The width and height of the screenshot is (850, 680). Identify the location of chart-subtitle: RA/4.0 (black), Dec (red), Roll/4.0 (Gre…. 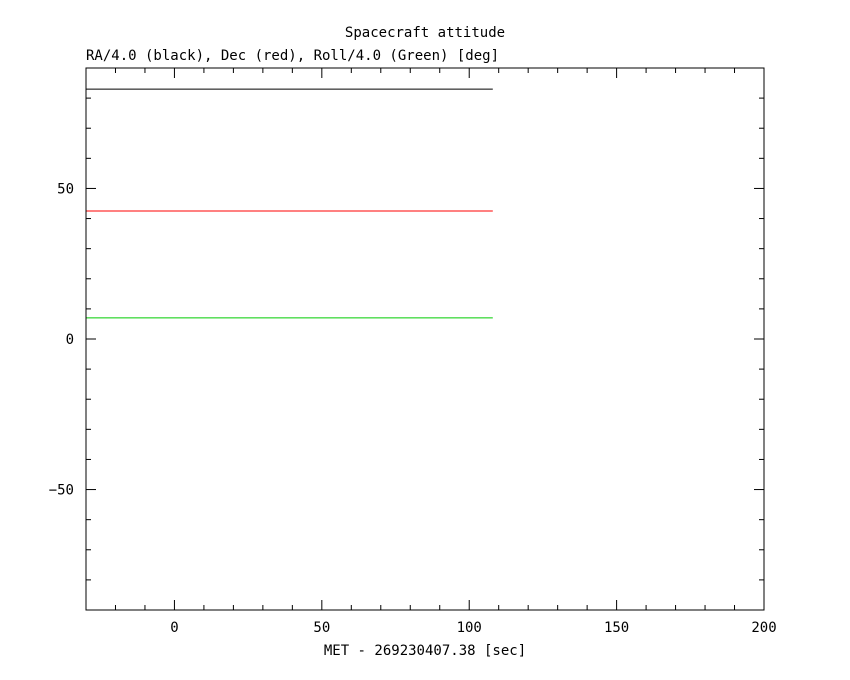
(292, 56).